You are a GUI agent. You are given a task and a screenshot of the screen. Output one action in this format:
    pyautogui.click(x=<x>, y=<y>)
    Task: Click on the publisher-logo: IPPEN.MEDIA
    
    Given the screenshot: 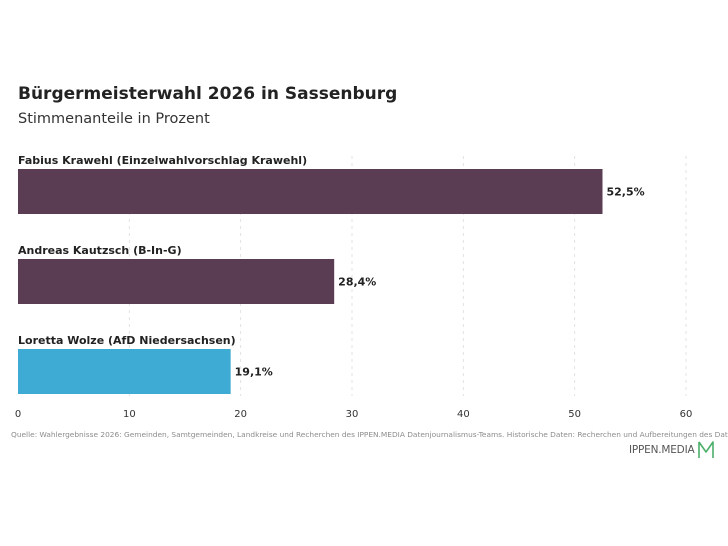 What is the action you would take?
    pyautogui.click(x=672, y=450)
    